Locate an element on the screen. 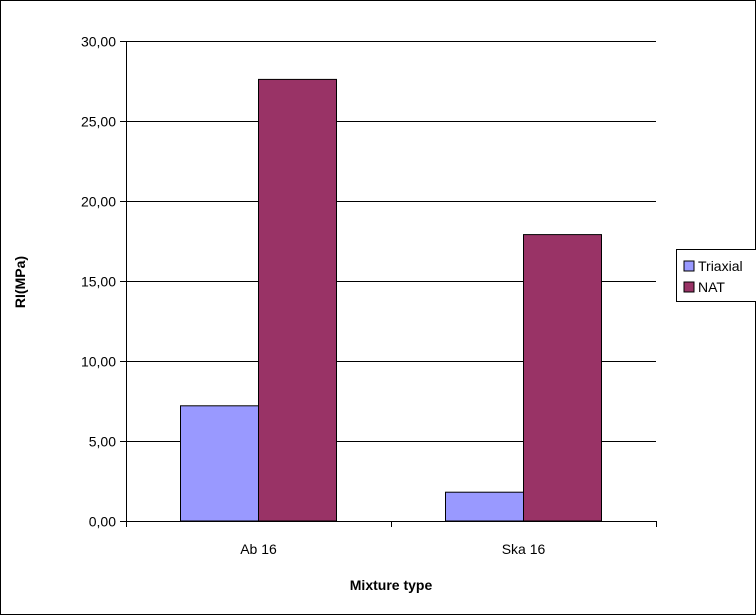  legend-box is located at coordinates (716, 275).